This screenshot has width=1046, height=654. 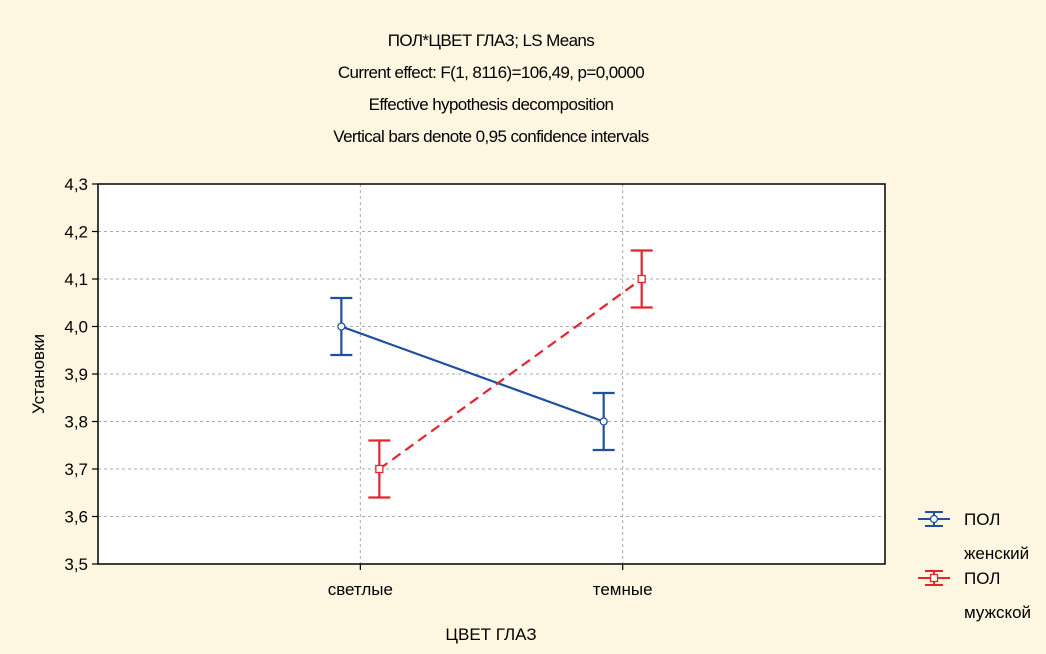 What do you see at coordinates (974, 566) in the screenshot?
I see `legend: ПОЛ женский ПОЛ мужской` at bounding box center [974, 566].